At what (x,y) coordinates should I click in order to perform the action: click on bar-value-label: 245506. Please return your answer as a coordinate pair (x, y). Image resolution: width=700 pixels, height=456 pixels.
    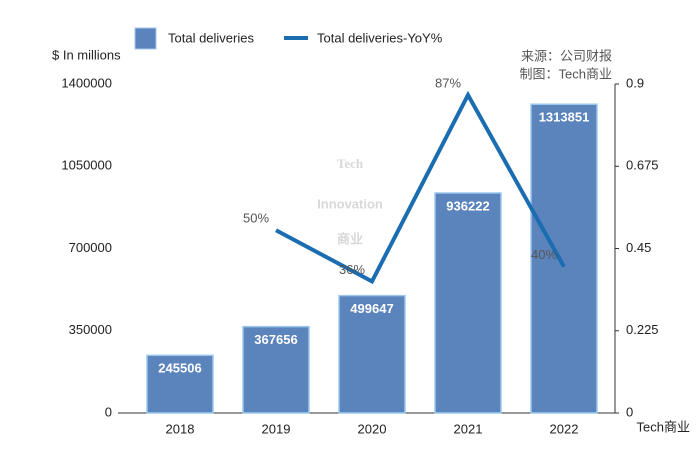
    Looking at the image, I should click on (179, 368).